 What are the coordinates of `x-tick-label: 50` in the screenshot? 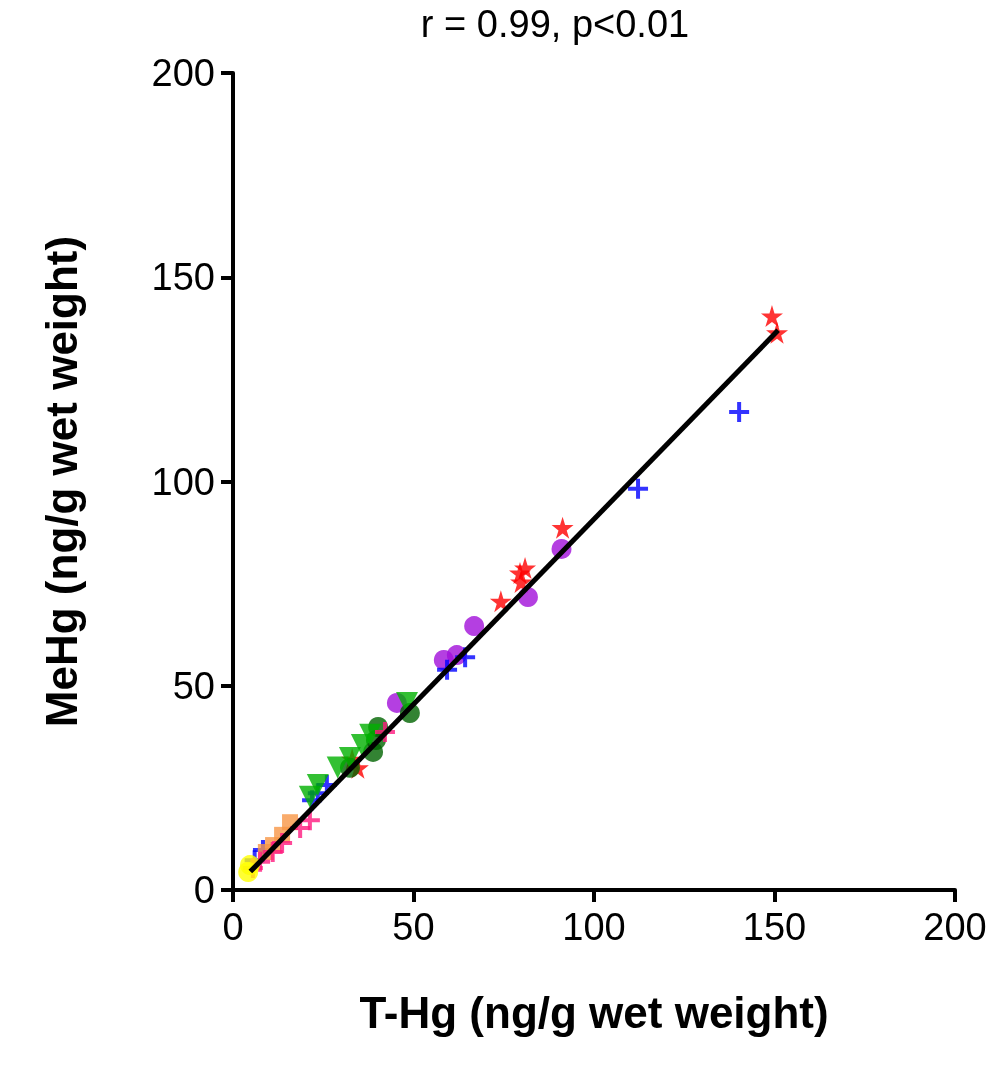 It's located at (413, 927).